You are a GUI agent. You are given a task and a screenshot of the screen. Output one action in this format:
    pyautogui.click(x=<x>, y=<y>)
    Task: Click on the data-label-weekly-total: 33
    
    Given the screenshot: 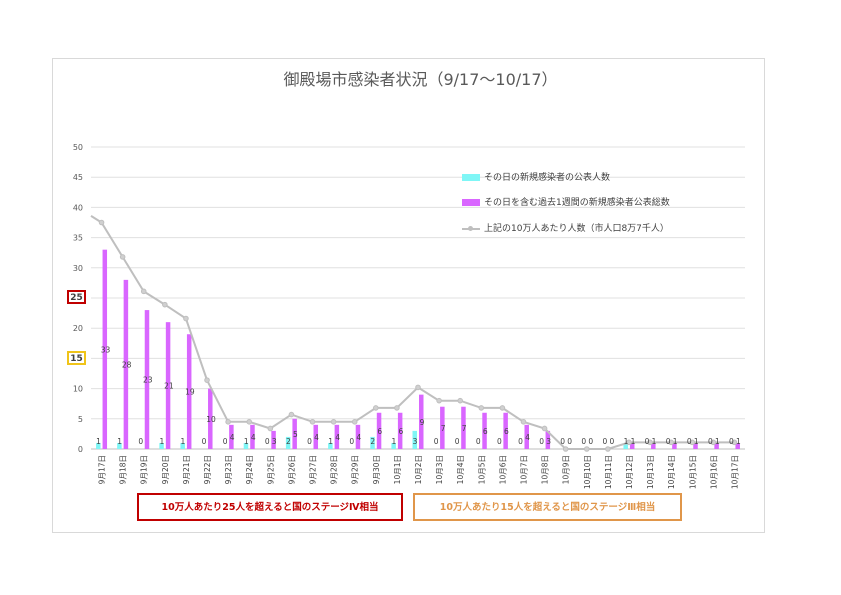 What is the action you would take?
    pyautogui.click(x=106, y=349)
    